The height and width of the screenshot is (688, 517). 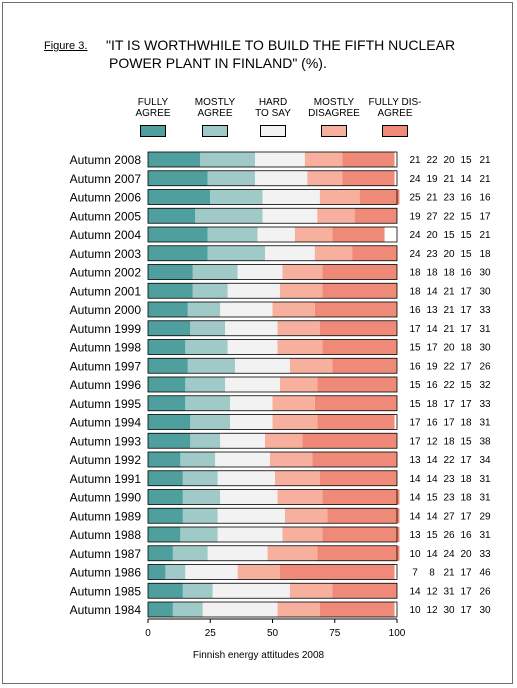 I want to click on category-label: Autumn 2004, so click(x=106, y=235).